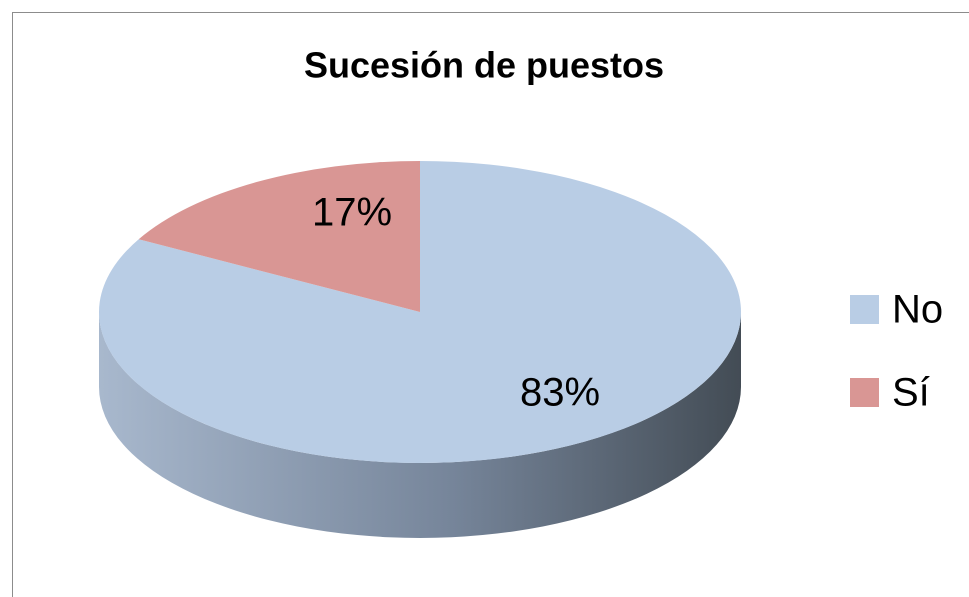 This screenshot has height=597, width=969. I want to click on legend-label: Sí, so click(911, 393).